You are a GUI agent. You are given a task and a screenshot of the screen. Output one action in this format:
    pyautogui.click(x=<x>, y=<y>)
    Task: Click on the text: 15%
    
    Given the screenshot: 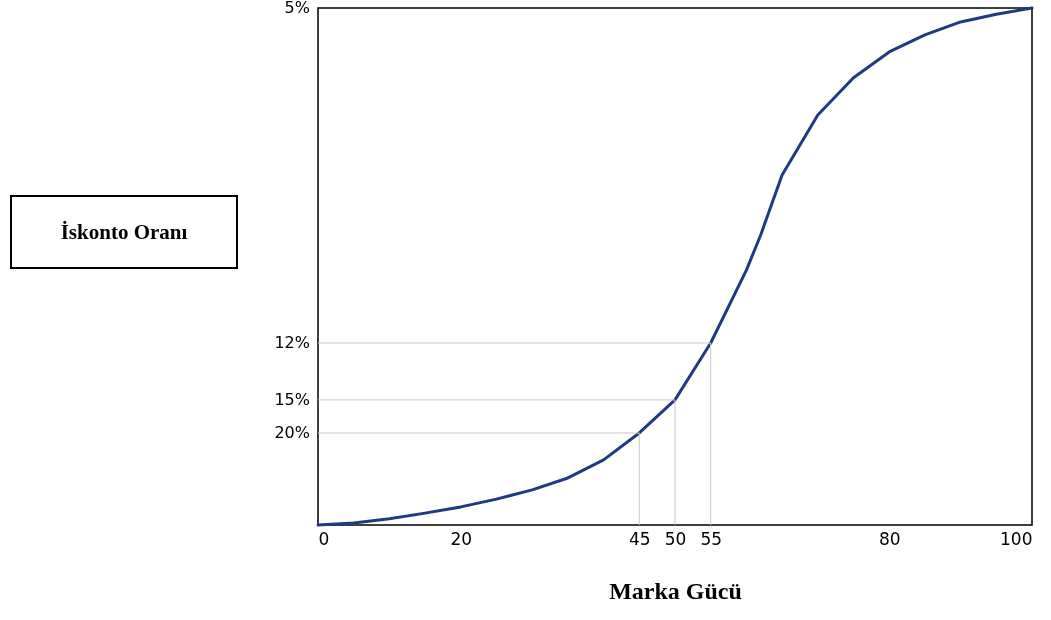 What is the action you would take?
    pyautogui.click(x=292, y=399)
    